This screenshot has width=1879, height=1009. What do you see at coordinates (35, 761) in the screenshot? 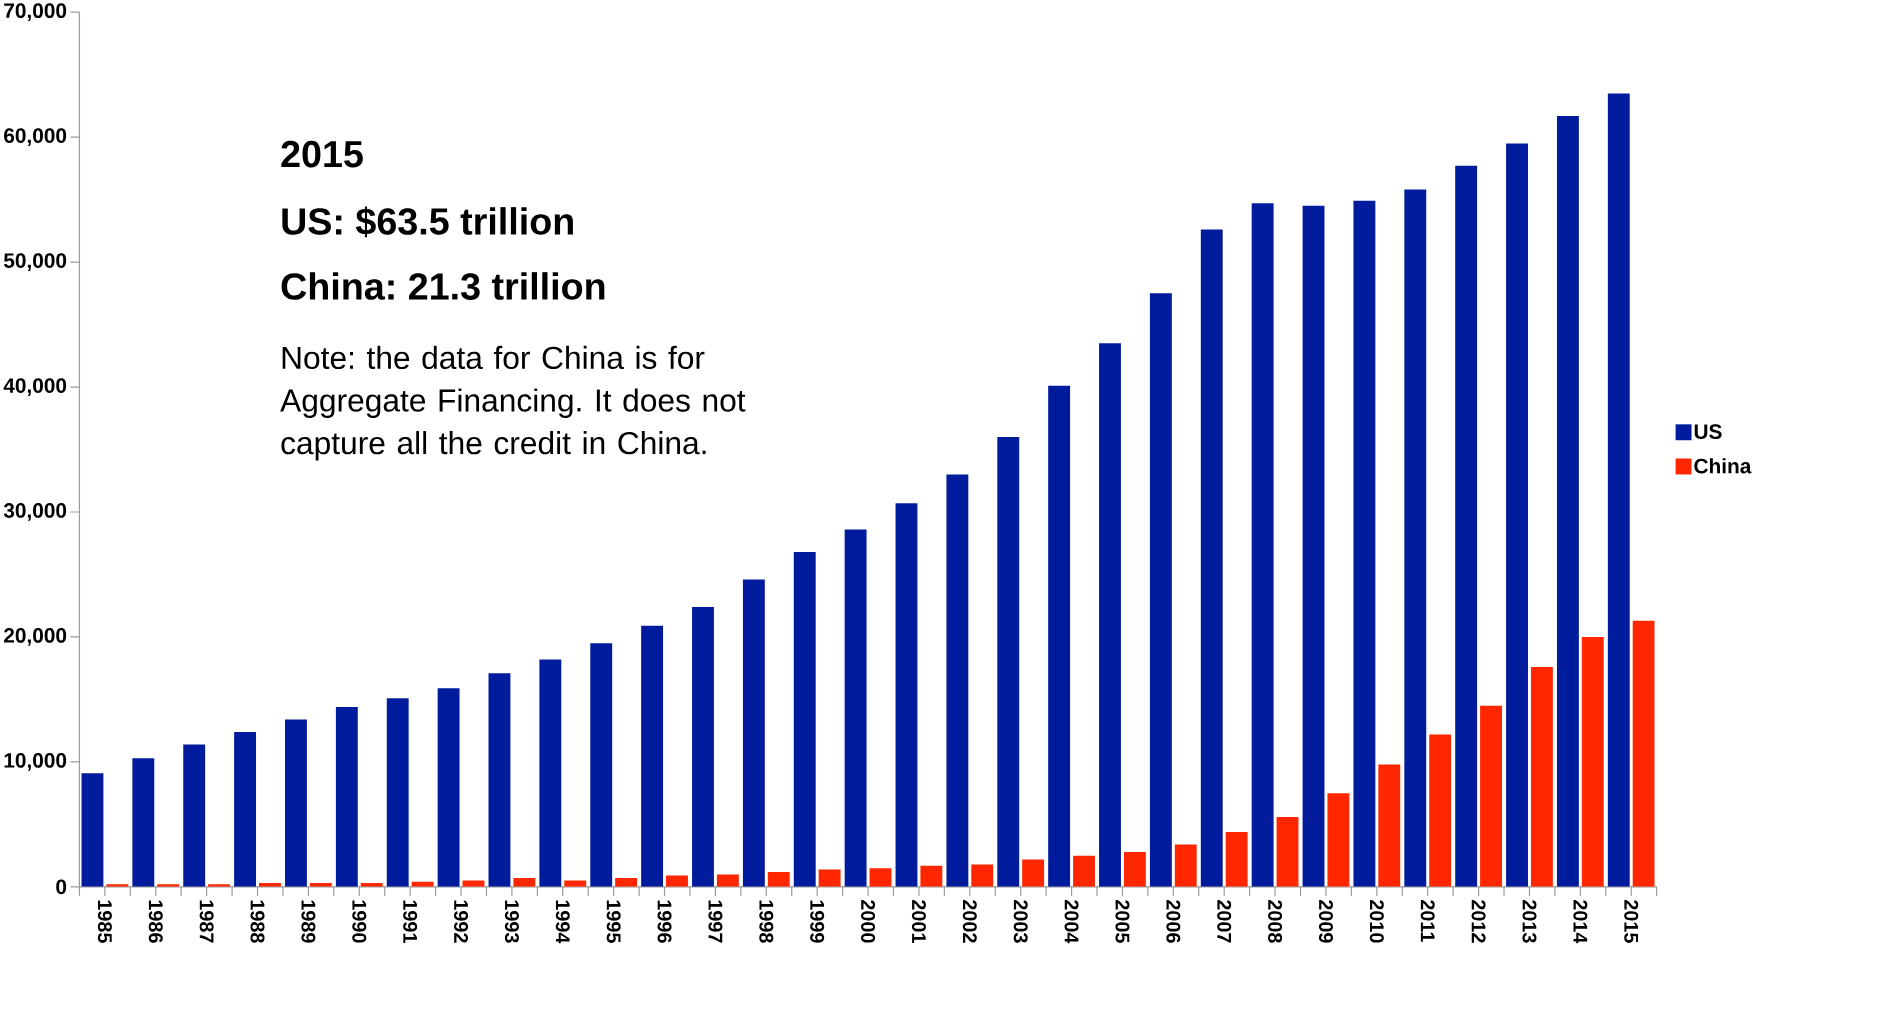
I see `y-tick-label: 10,000` at bounding box center [35, 761].